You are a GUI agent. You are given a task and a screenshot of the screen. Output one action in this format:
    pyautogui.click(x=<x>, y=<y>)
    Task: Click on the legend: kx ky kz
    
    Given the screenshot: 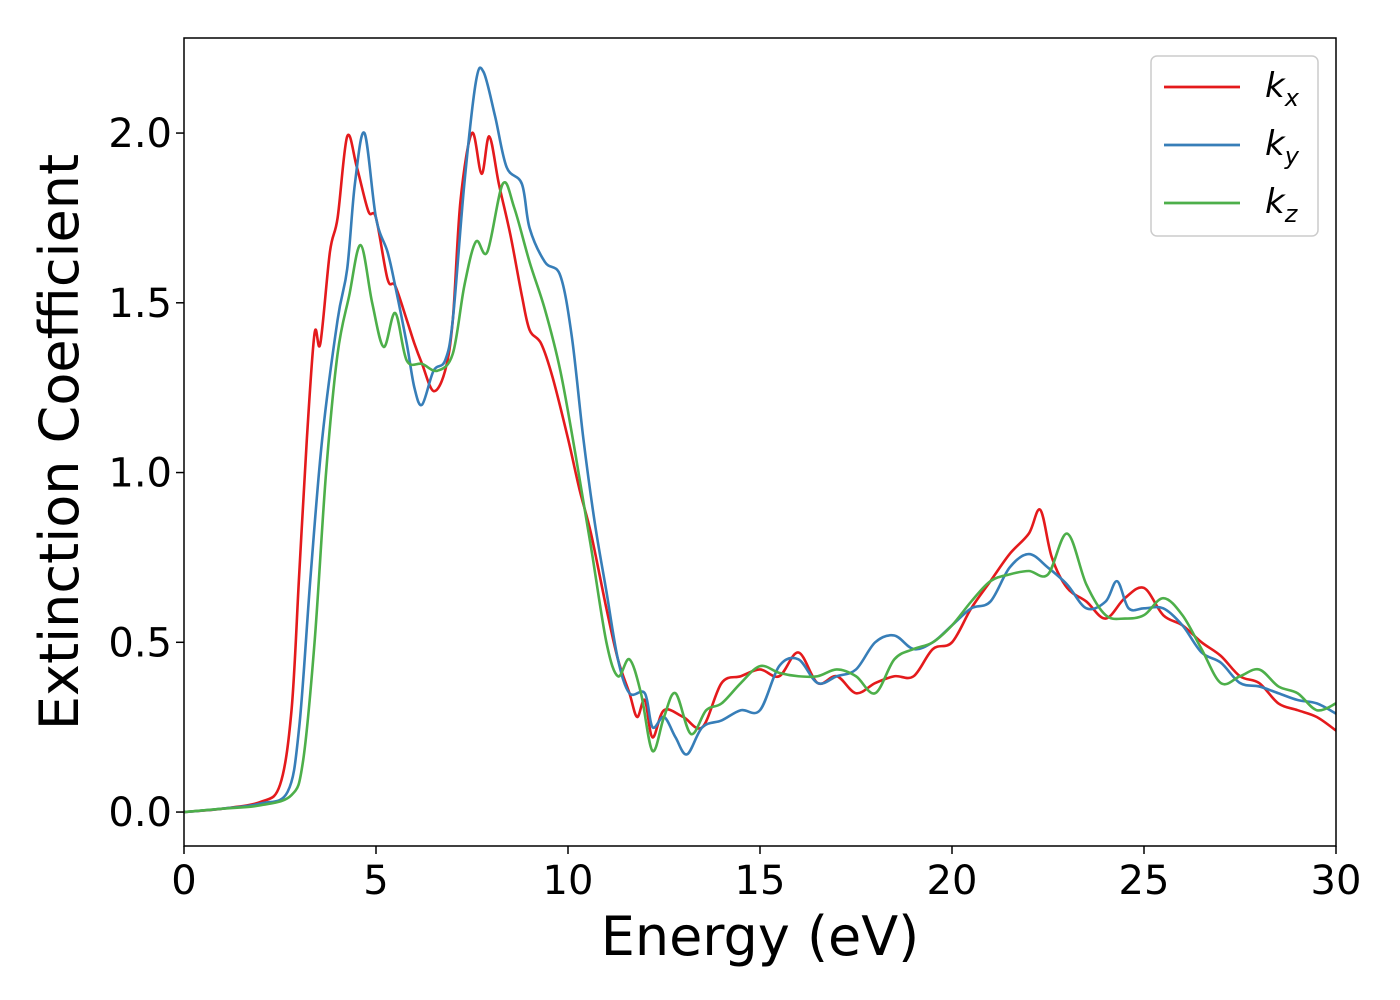 What is the action you would take?
    pyautogui.click(x=1234, y=146)
    